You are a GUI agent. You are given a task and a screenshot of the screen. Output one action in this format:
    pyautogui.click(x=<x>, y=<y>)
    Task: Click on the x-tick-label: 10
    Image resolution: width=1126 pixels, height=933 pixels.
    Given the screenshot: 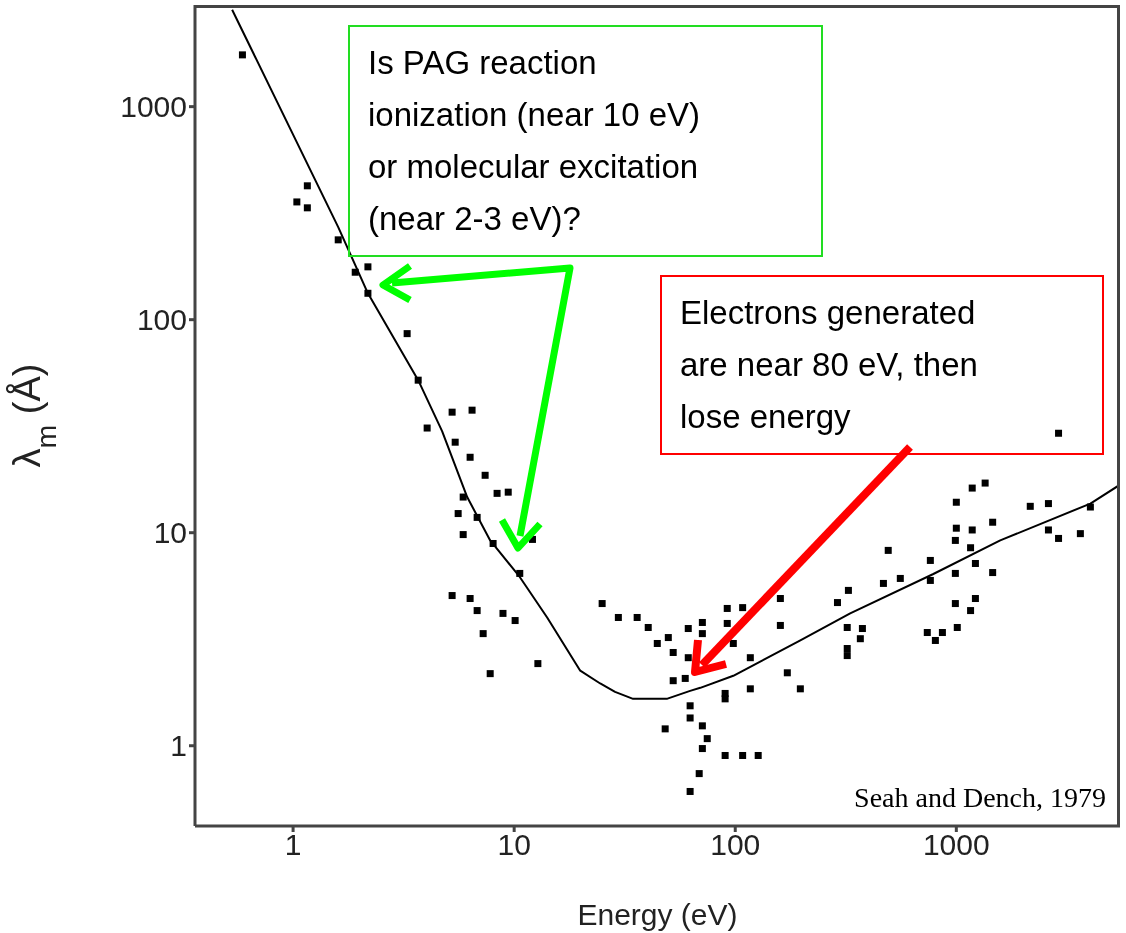 What is the action you would take?
    pyautogui.click(x=514, y=845)
    